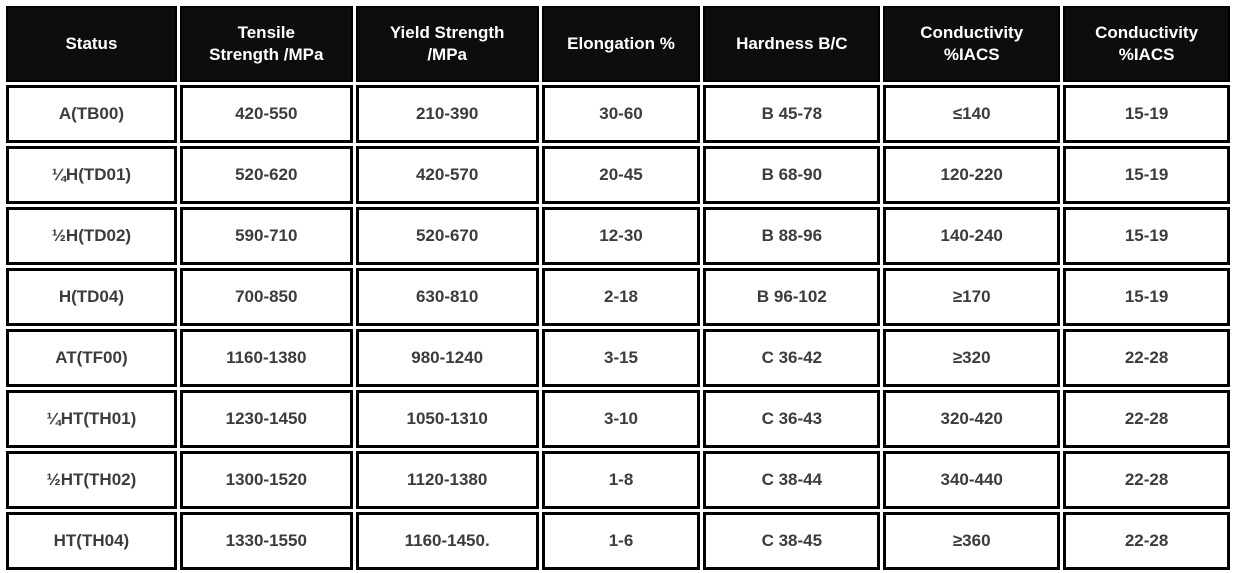  What do you see at coordinates (972, 114) in the screenshot?
I see `cell-conductivity: ≤140` at bounding box center [972, 114].